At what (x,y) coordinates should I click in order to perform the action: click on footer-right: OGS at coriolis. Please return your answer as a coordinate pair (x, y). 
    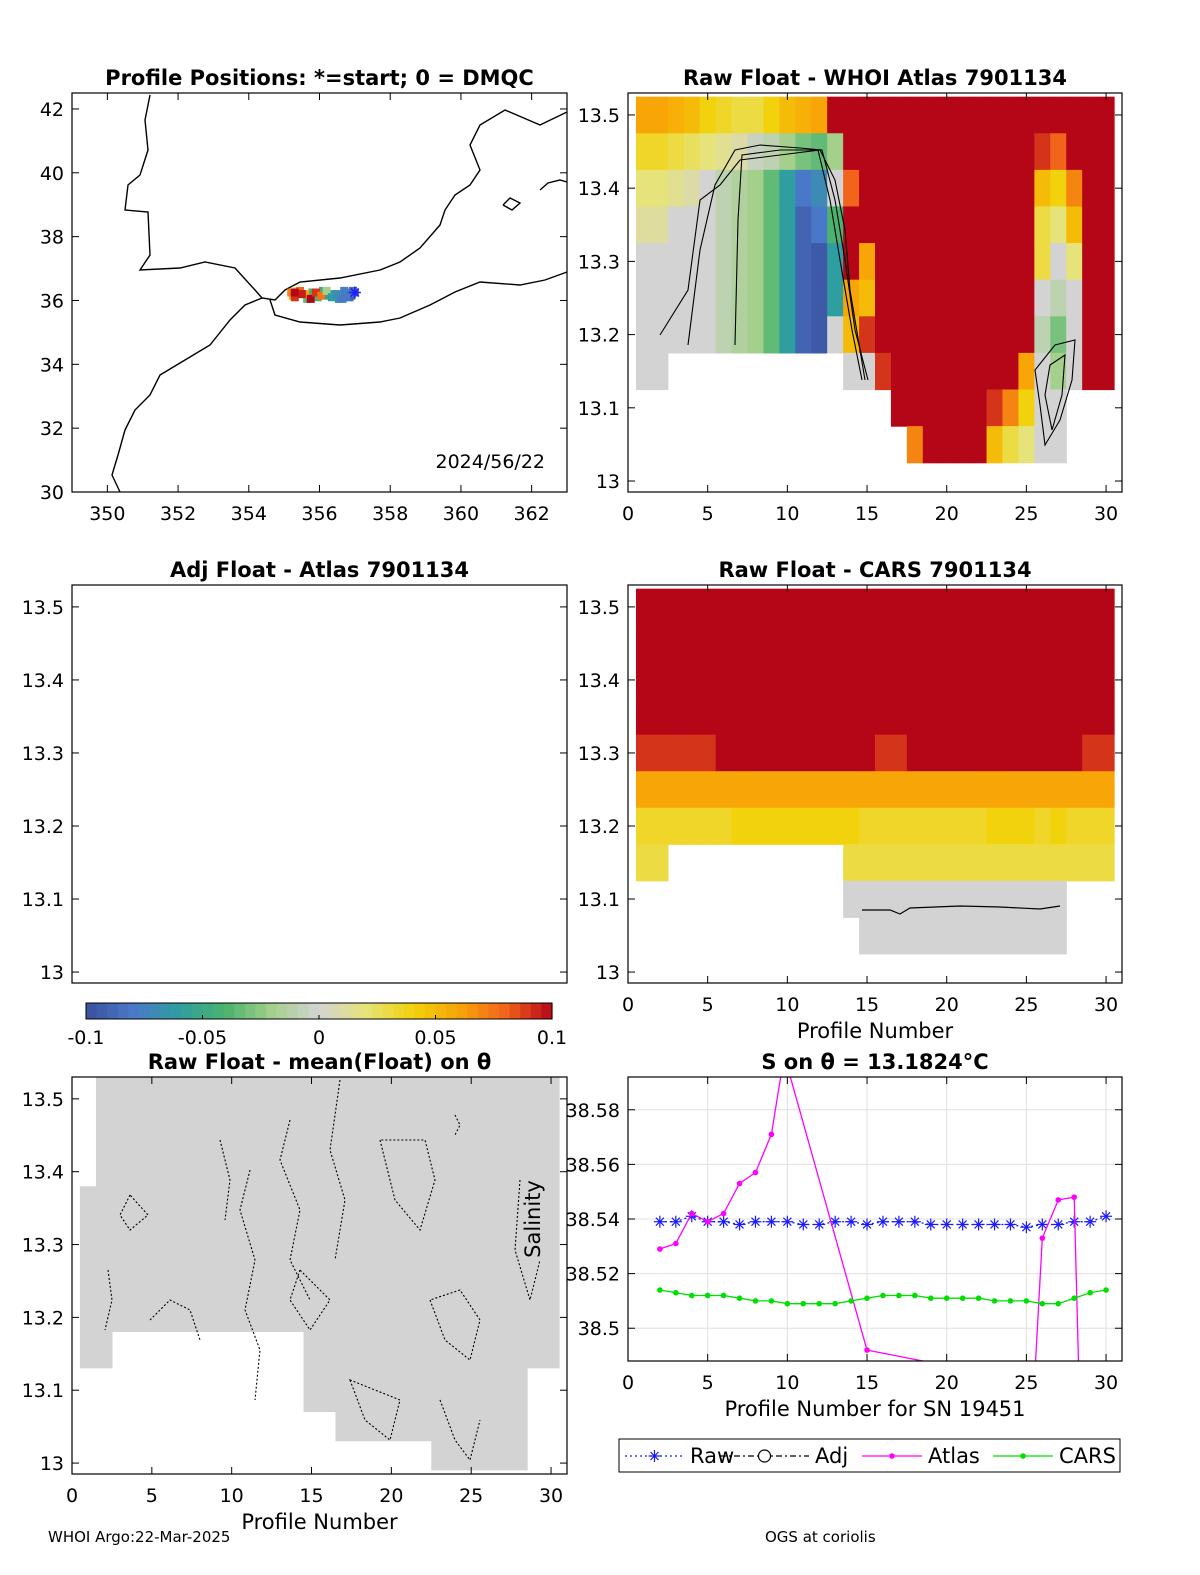
    Looking at the image, I should click on (820, 1537).